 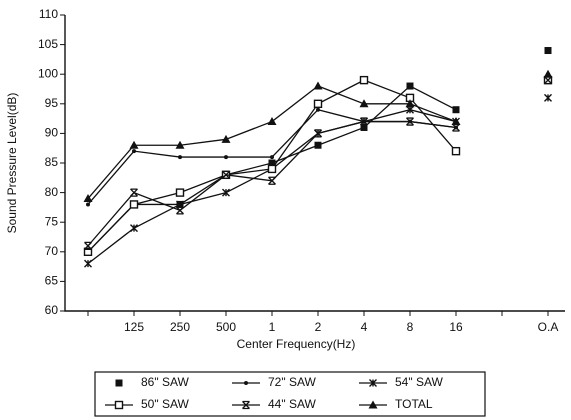 What do you see at coordinates (180, 327) in the screenshot?
I see `x-tick-label: 250` at bounding box center [180, 327].